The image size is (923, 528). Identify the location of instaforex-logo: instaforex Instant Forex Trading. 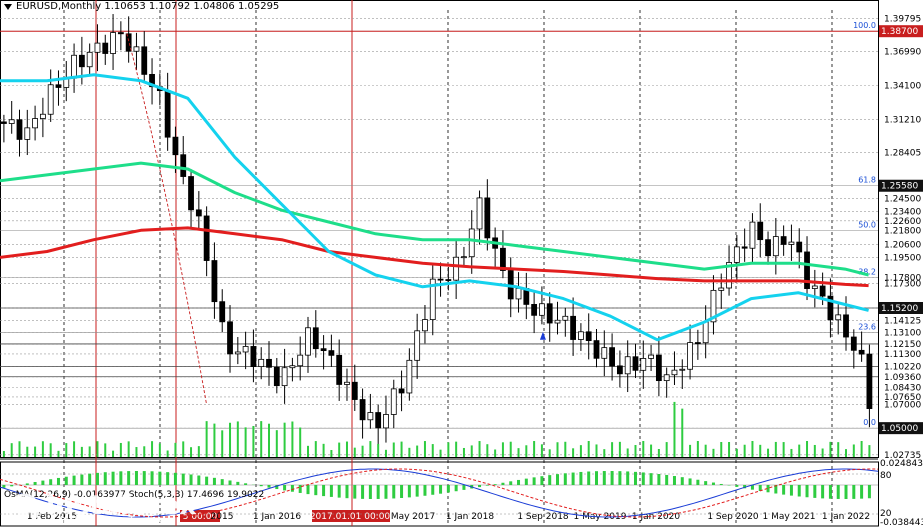
(105, 509).